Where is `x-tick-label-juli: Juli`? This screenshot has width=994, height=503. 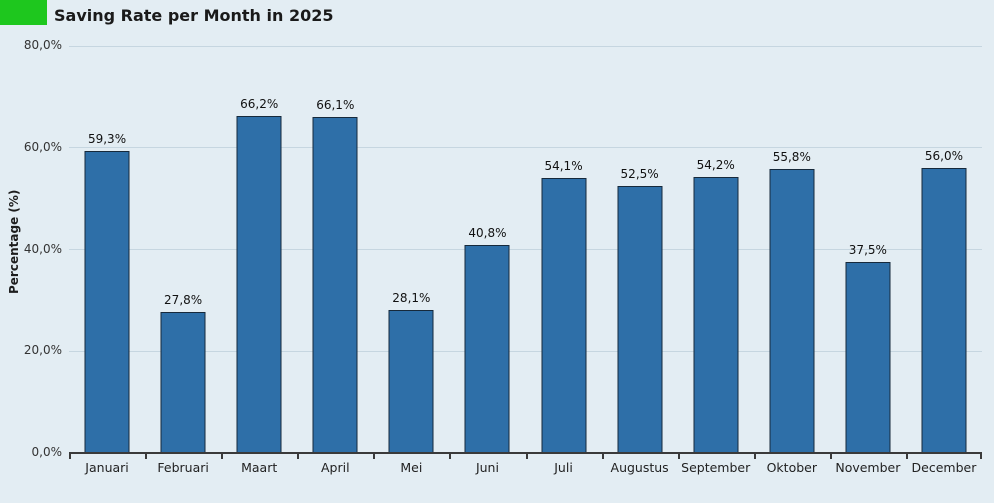
x-tick-label-juli: Juli is located at coordinates (563, 467).